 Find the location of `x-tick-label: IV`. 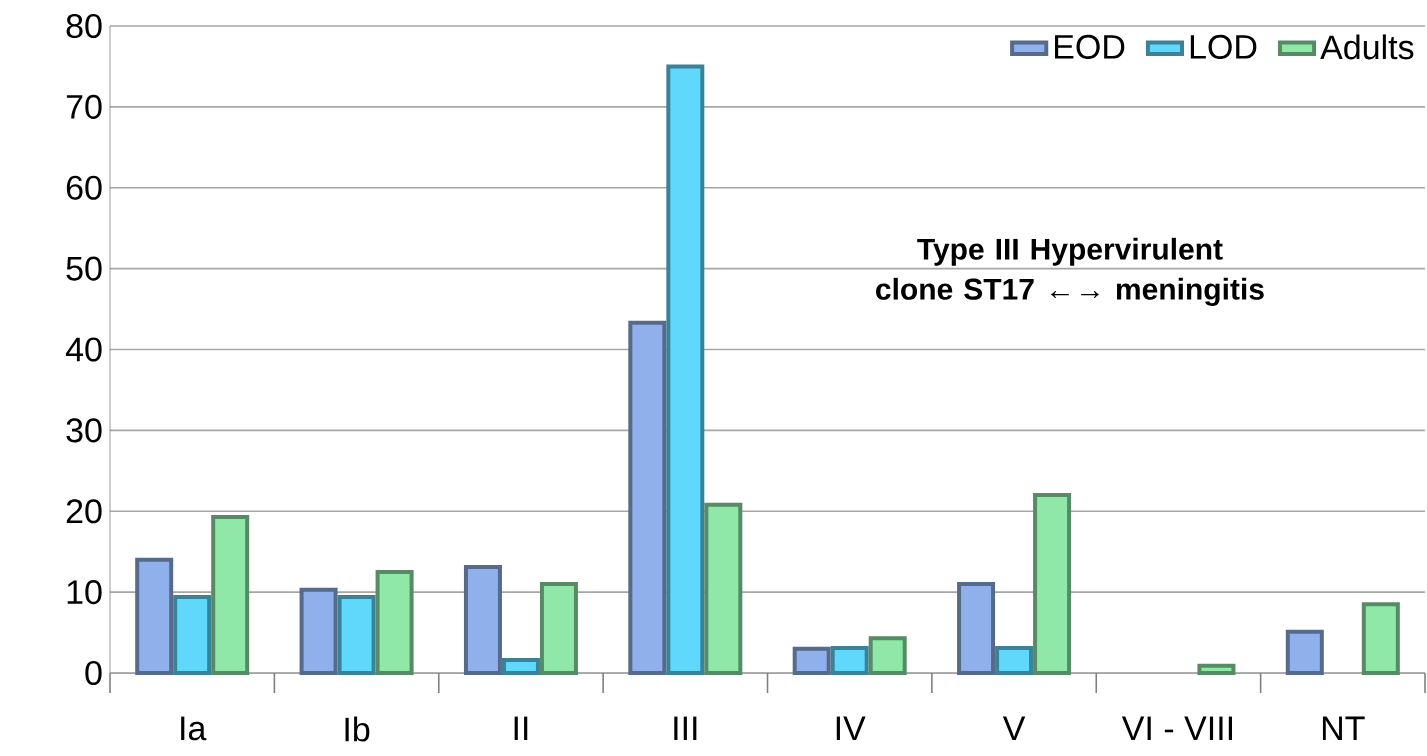

x-tick-label: IV is located at coordinates (851, 728).